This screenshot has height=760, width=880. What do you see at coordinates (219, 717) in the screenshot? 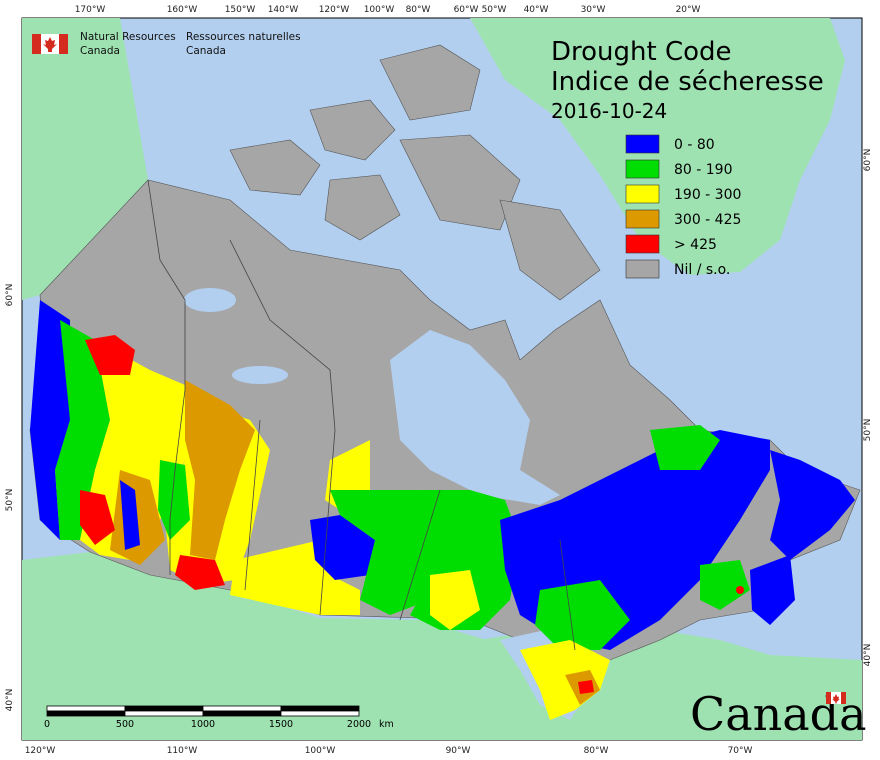
I see `scale-bar: 0 500 1000 1500 2000 km` at bounding box center [219, 717].